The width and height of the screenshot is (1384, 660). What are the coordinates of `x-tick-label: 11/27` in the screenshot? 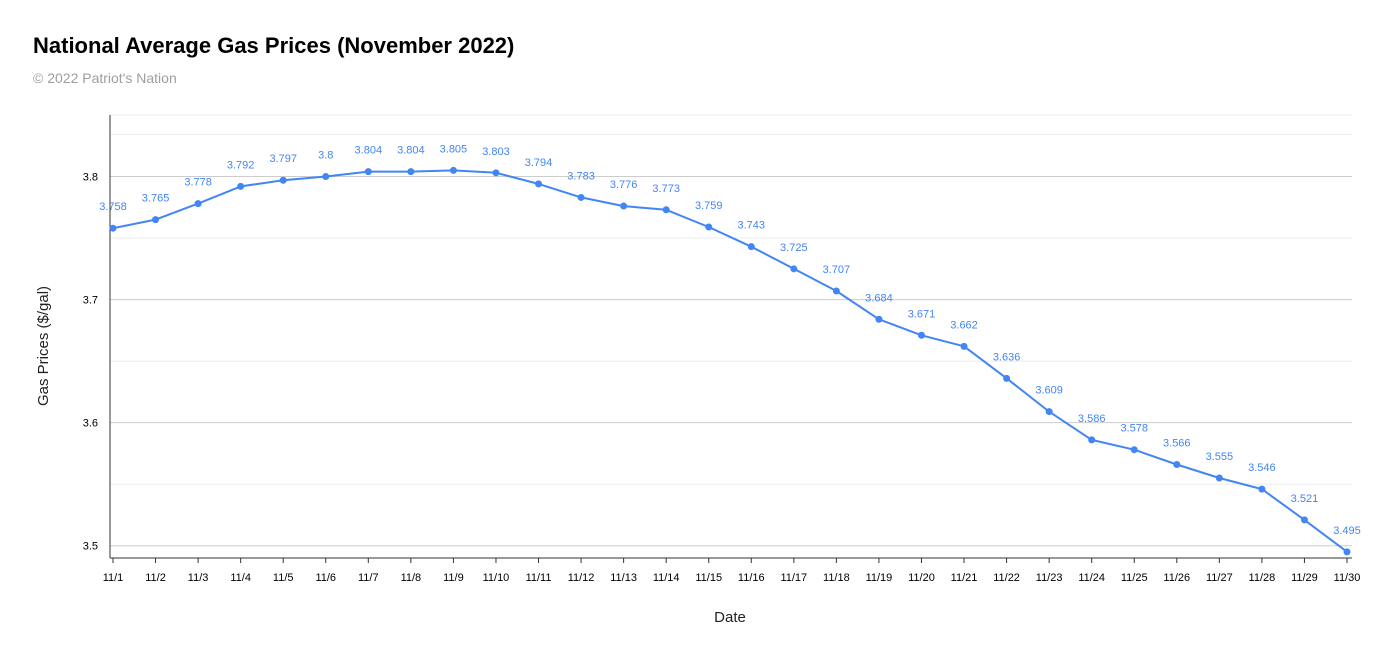 It's located at (1219, 578).